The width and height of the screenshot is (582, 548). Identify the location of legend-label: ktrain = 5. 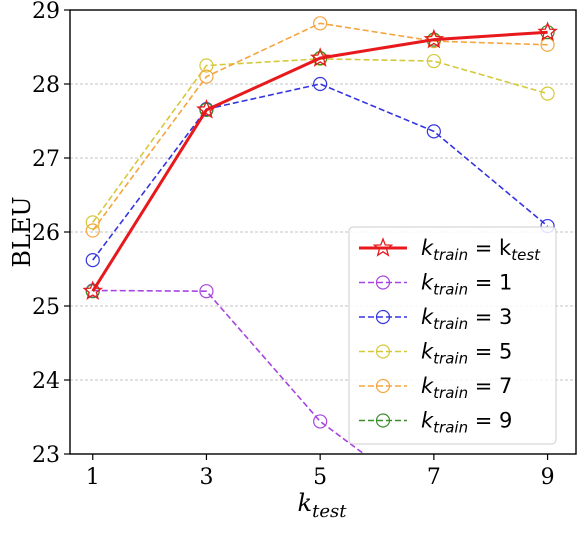
(466, 354).